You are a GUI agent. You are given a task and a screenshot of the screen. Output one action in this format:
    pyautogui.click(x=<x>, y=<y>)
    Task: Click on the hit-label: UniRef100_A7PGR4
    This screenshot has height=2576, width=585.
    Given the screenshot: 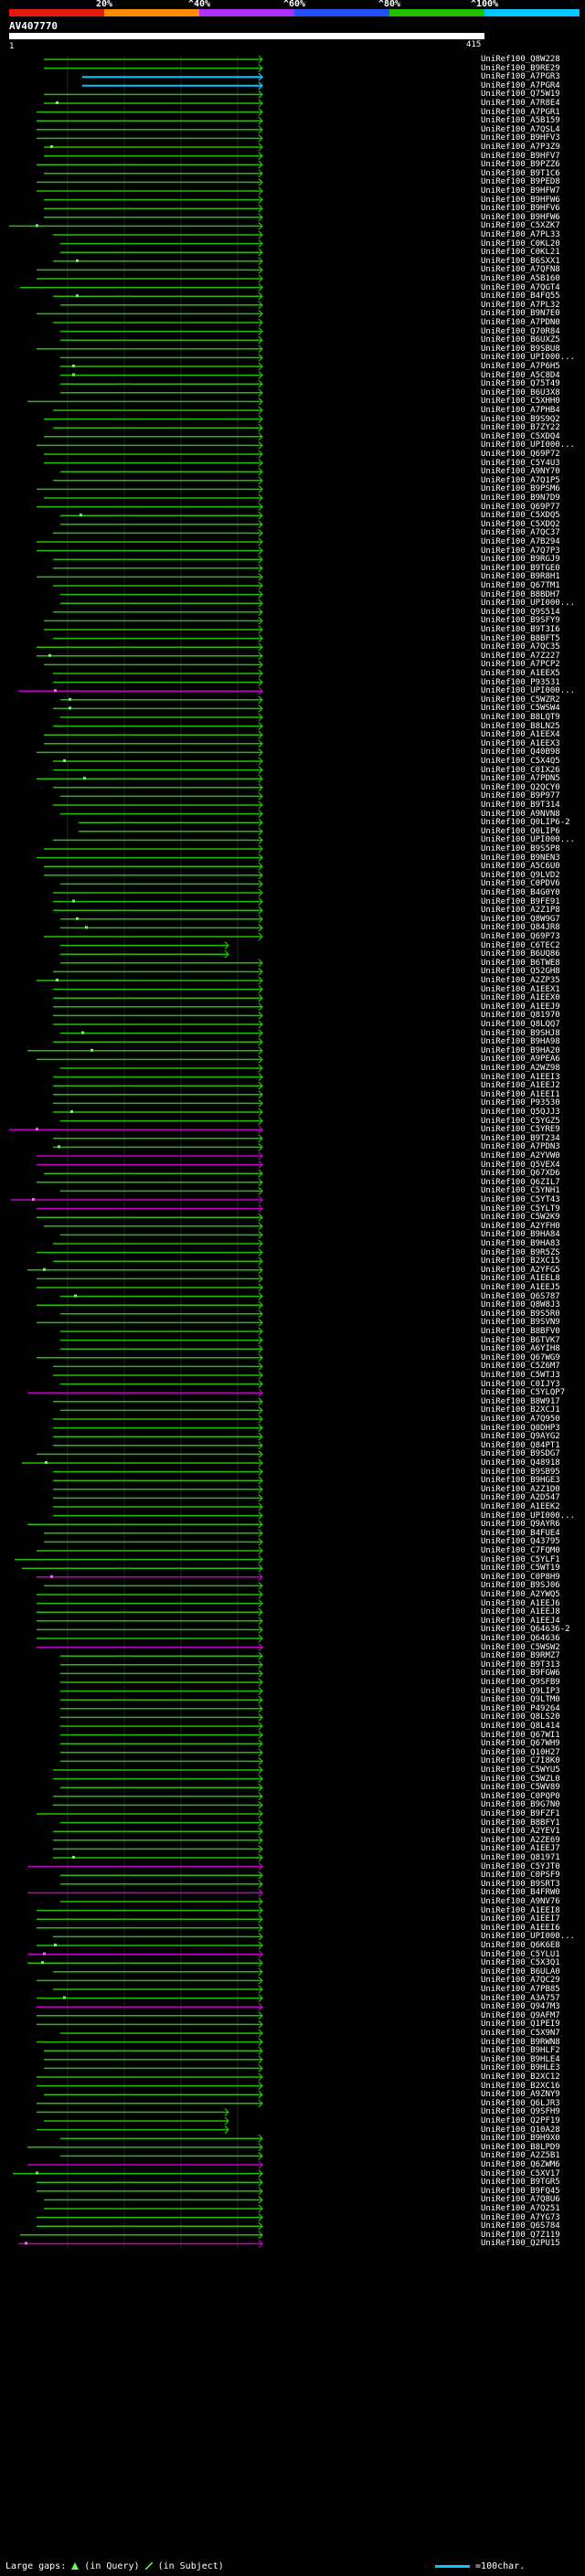 What is the action you would take?
    pyautogui.click(x=520, y=85)
    